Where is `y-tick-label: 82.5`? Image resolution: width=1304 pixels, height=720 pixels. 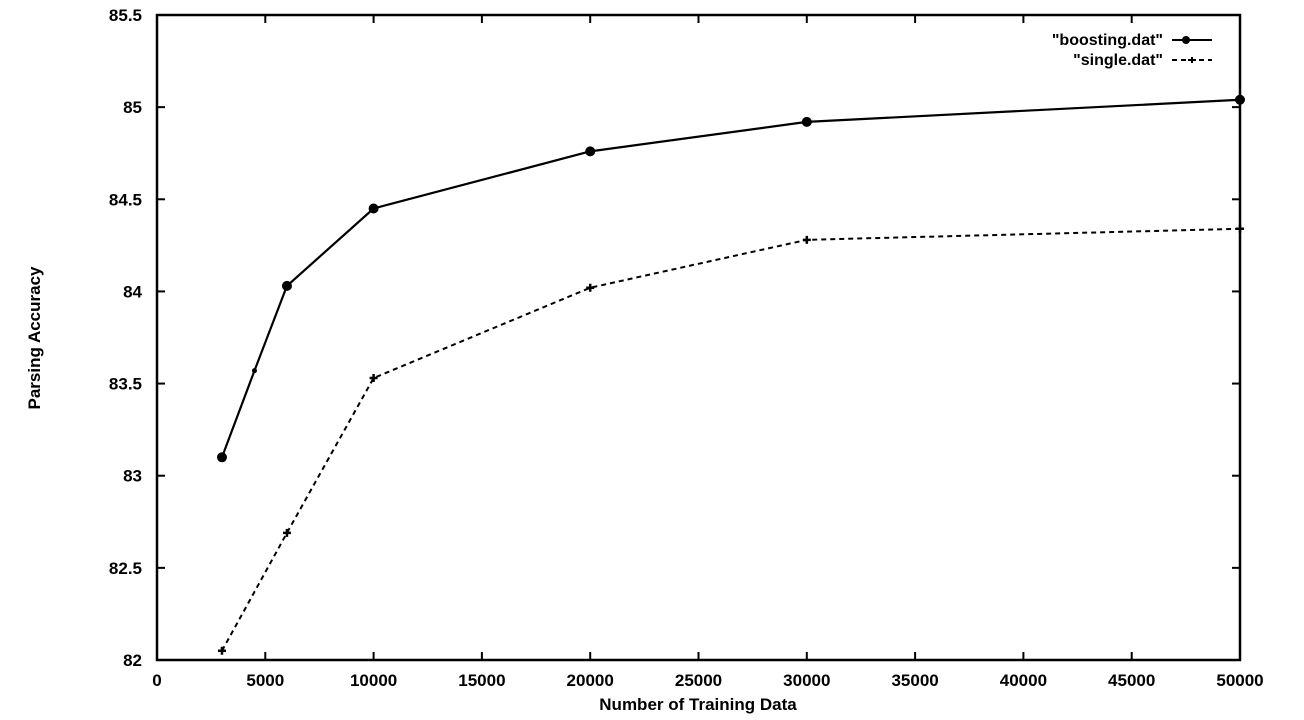
y-tick-label: 82.5 is located at coordinates (125, 568).